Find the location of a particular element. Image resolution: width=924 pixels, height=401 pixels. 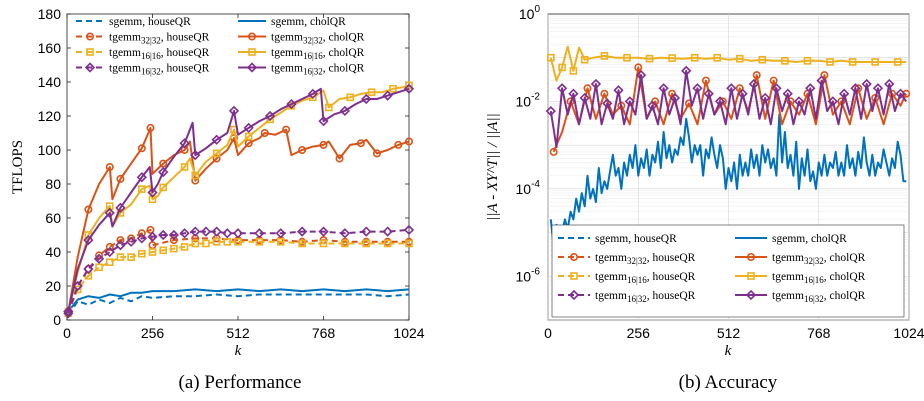

y-tick-label: 10-6 is located at coordinates (528, 275).